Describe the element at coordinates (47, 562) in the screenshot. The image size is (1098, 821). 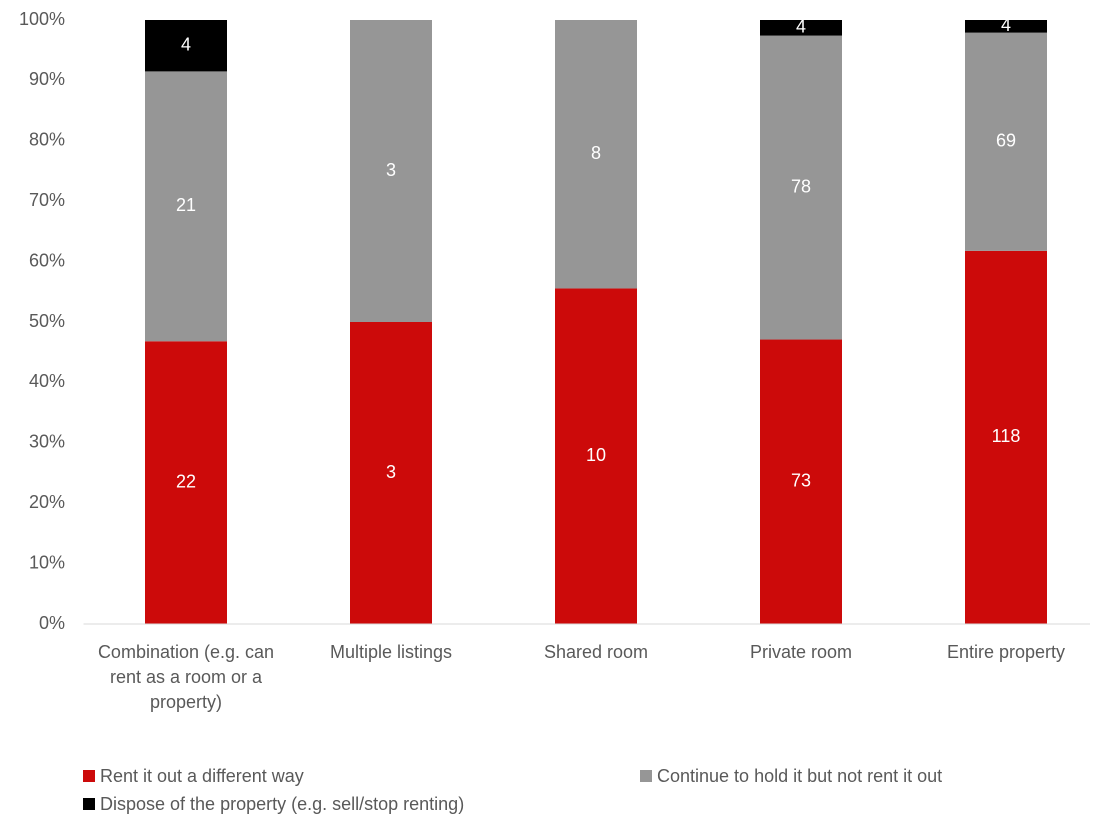
I see `y-tick-label: 10%` at that location.